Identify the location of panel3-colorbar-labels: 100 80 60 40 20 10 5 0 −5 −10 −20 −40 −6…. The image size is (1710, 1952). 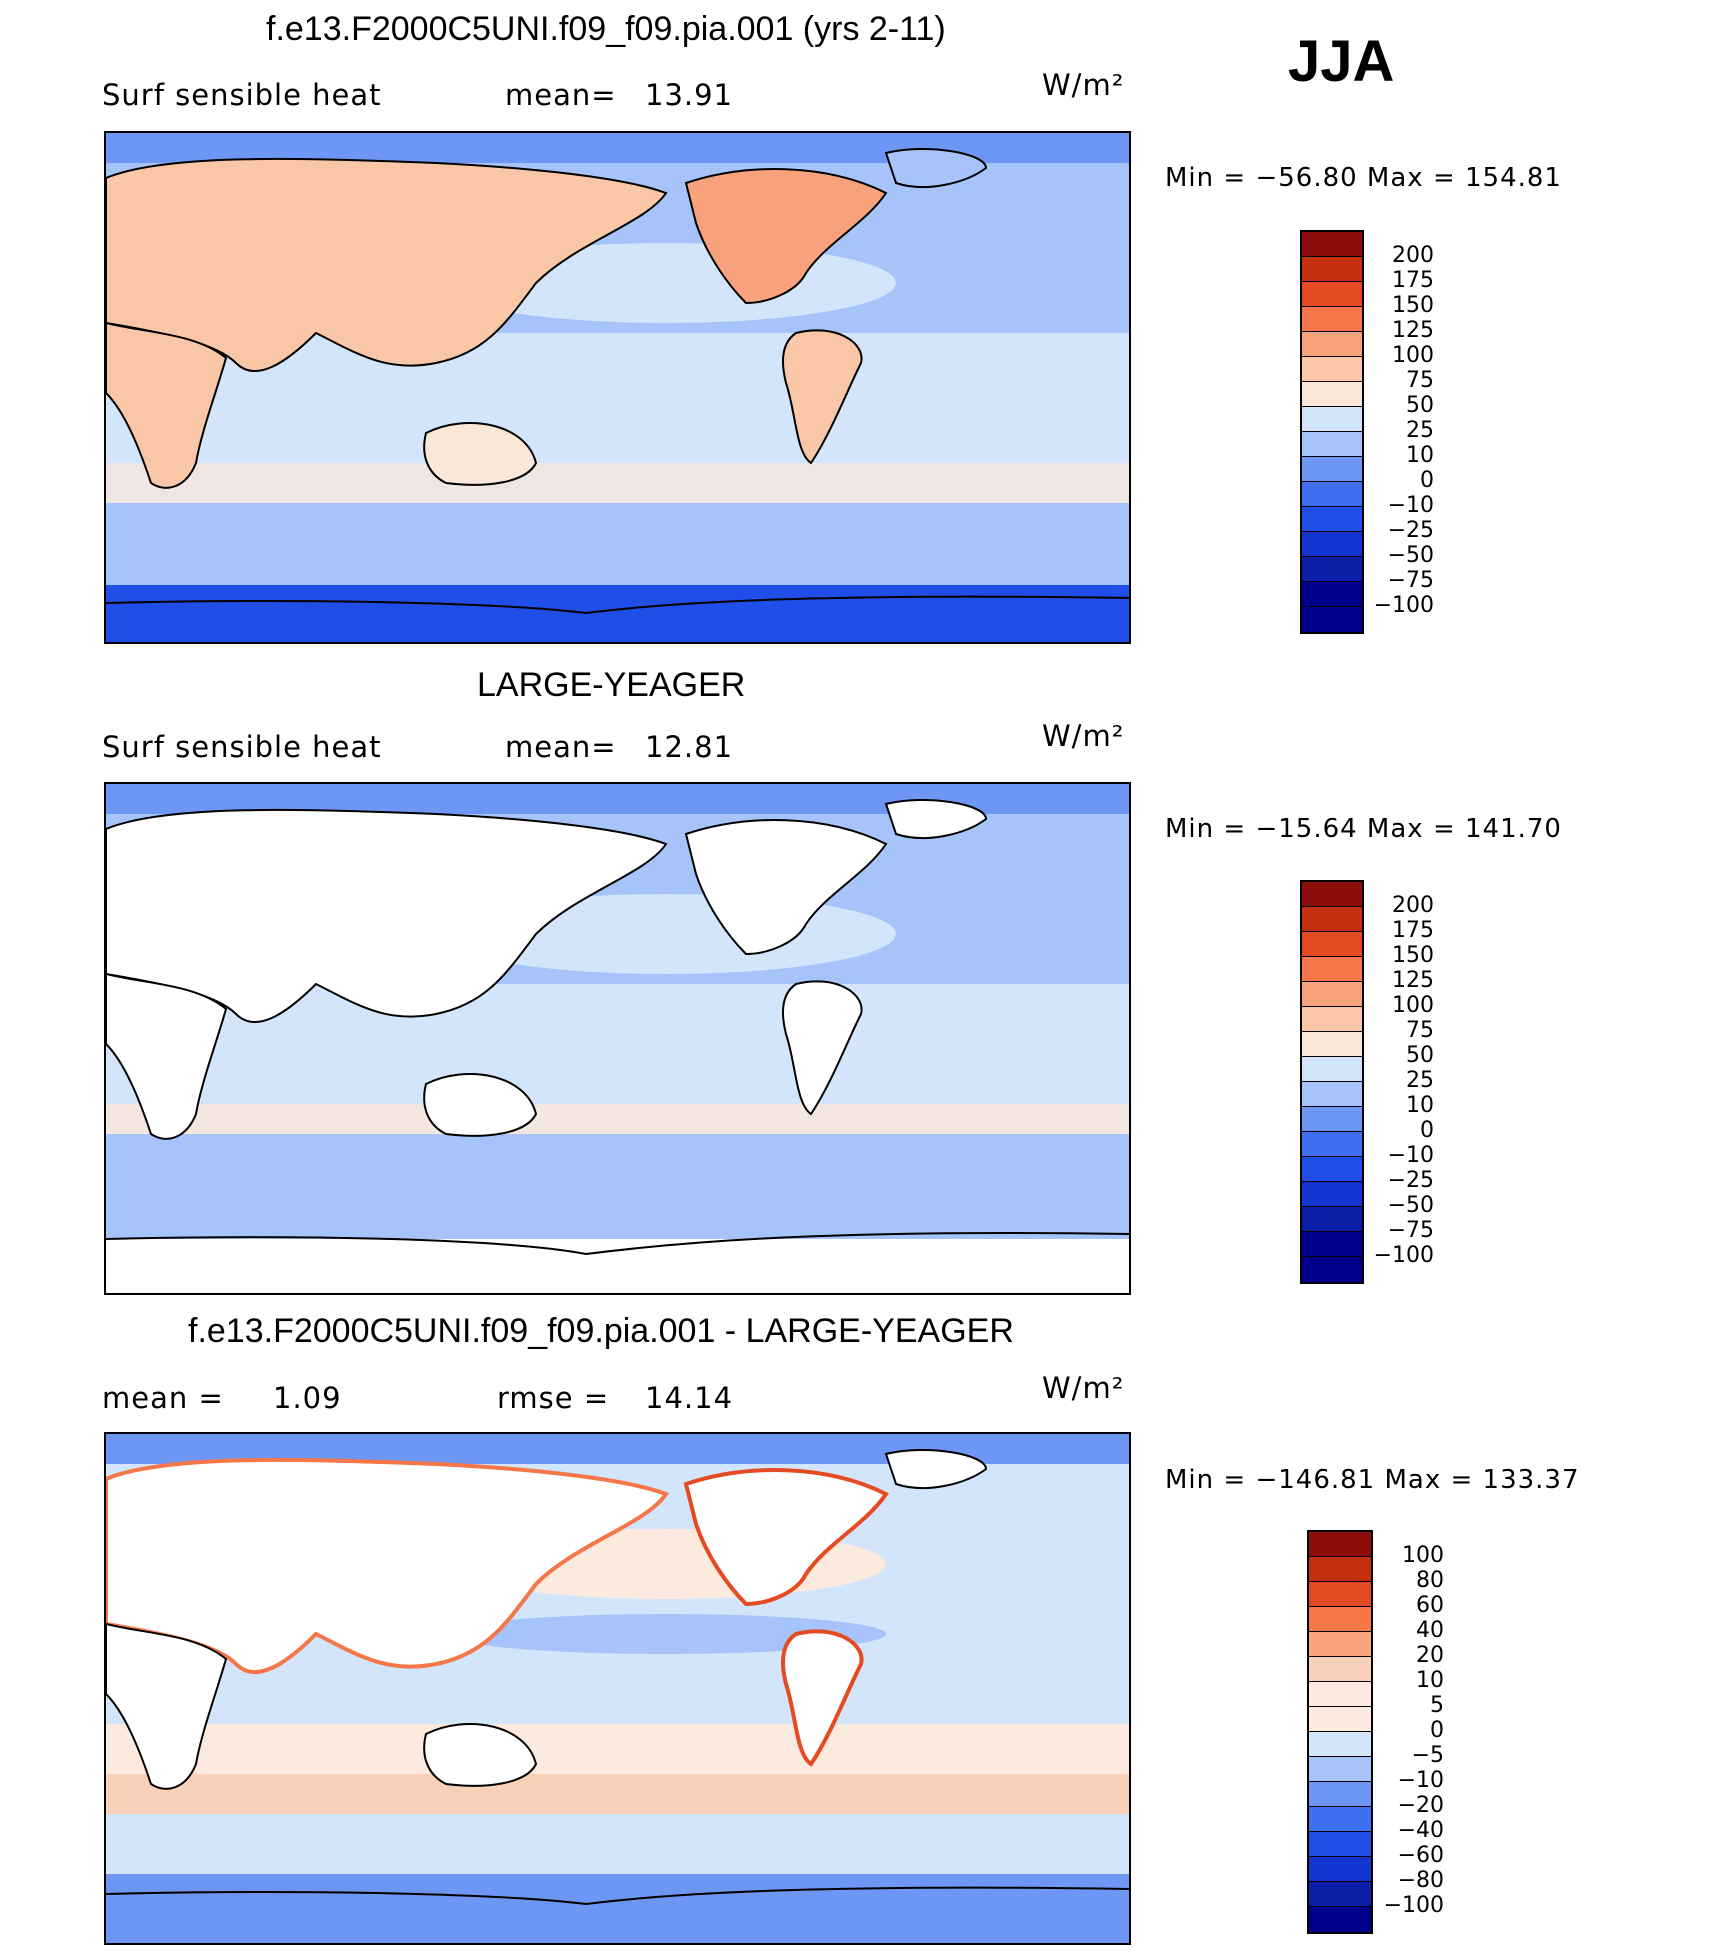
(1411, 1730).